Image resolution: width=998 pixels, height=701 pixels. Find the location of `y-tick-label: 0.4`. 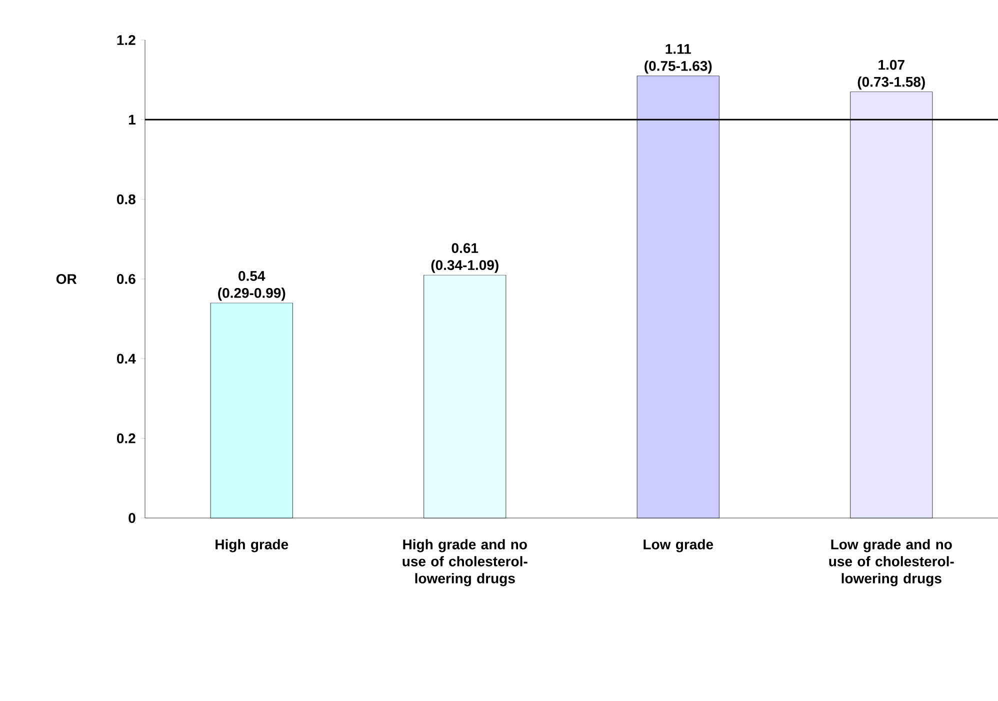

y-tick-label: 0.4 is located at coordinates (126, 359).